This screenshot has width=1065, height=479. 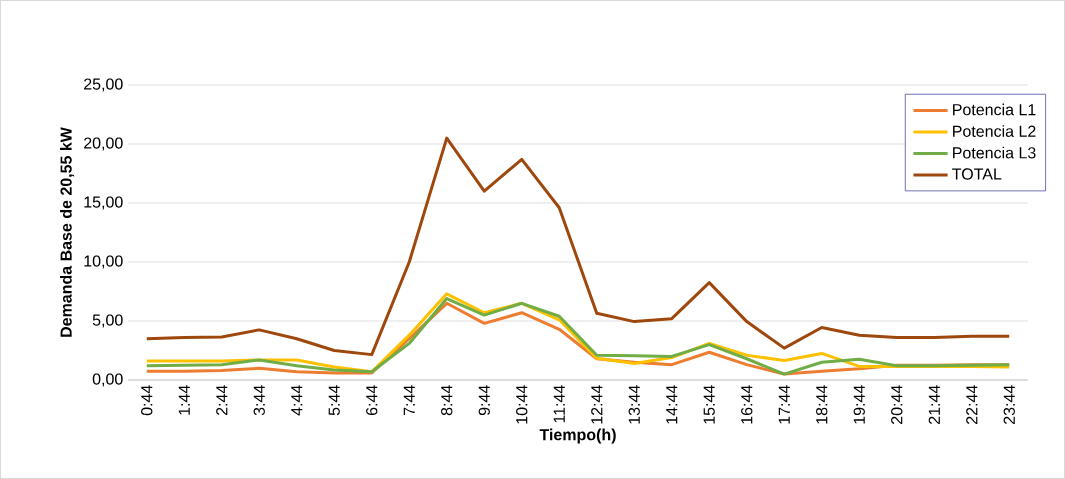 I want to click on x-tick-label: 13:44, so click(x=634, y=404).